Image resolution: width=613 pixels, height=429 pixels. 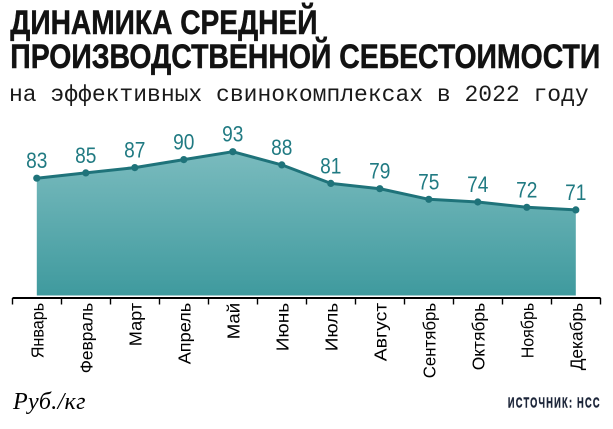 What do you see at coordinates (428, 182) in the screenshot?
I see `svg-text: 75` at bounding box center [428, 182].